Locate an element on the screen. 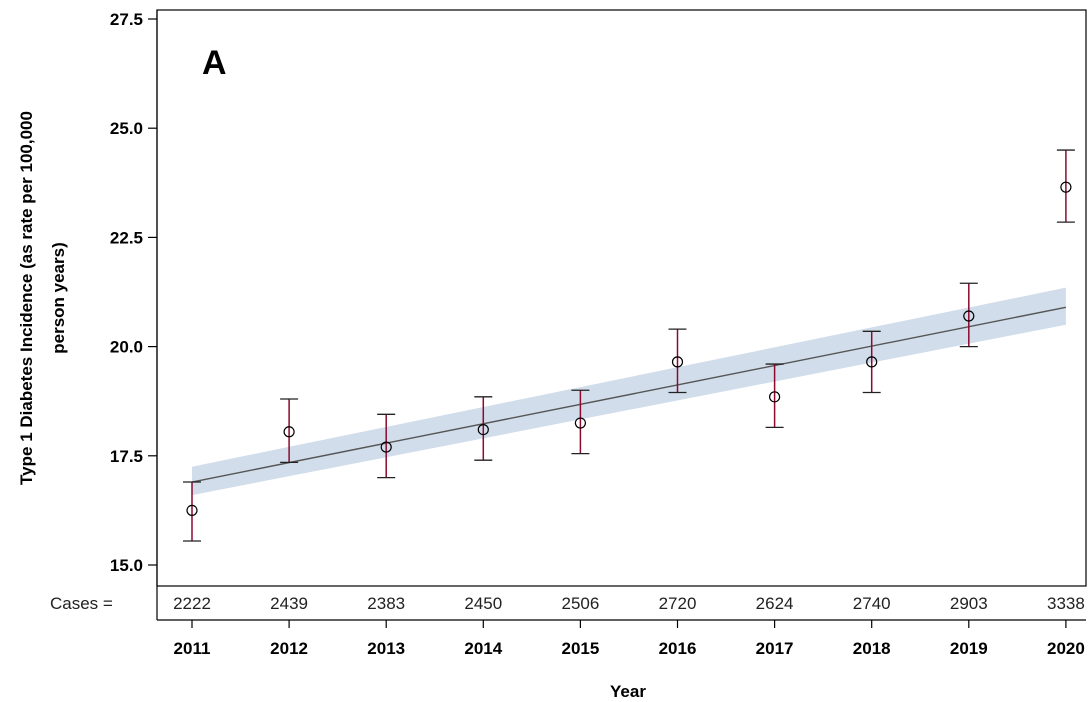 This screenshot has width=1090, height=702. cases-value: 3338 is located at coordinates (1066, 603).